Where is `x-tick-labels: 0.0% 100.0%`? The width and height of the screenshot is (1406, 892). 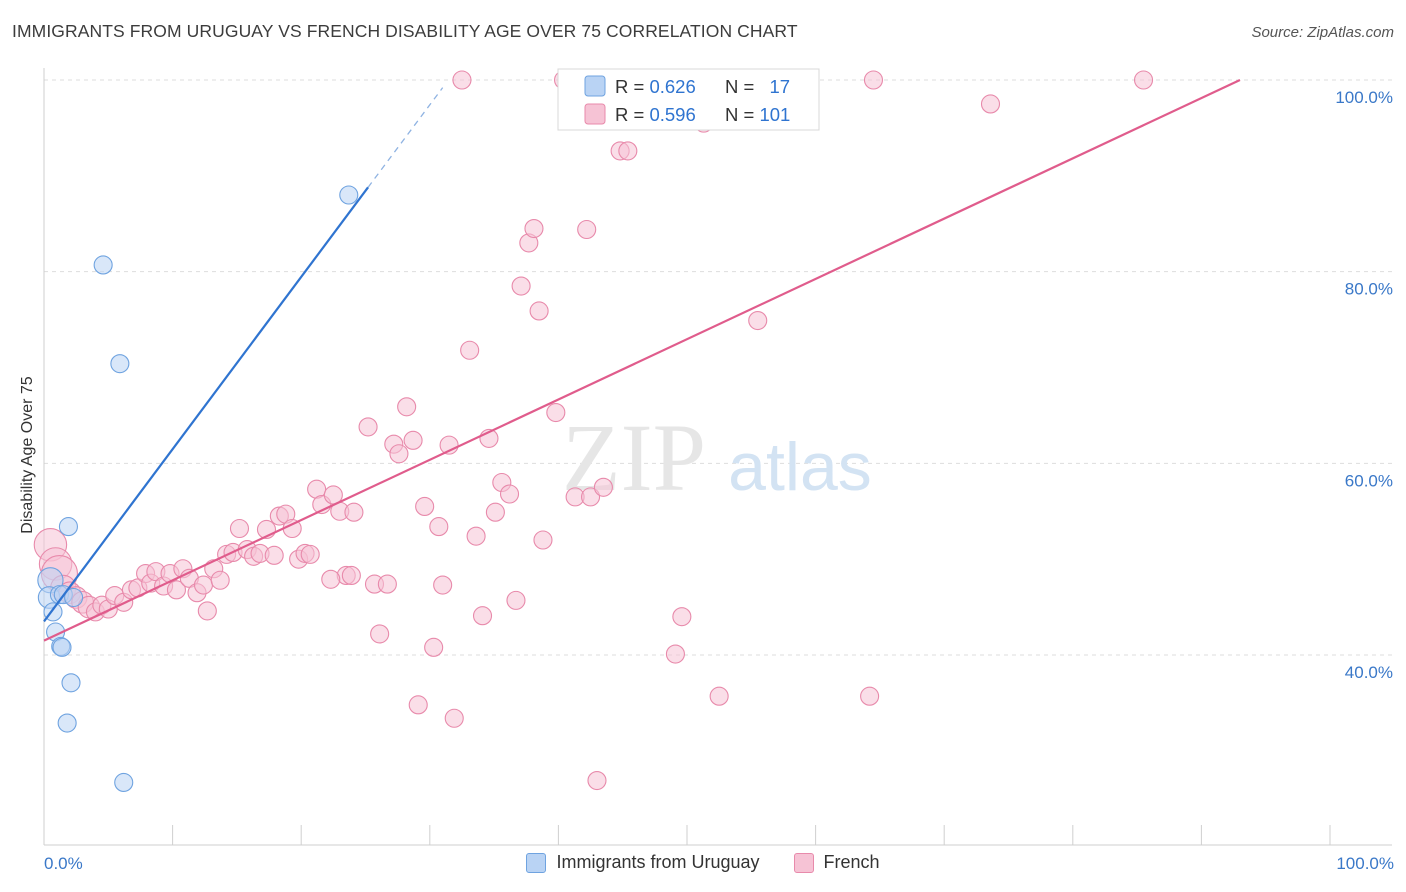 x-tick-labels: 0.0% 100.0% is located at coordinates (719, 863).